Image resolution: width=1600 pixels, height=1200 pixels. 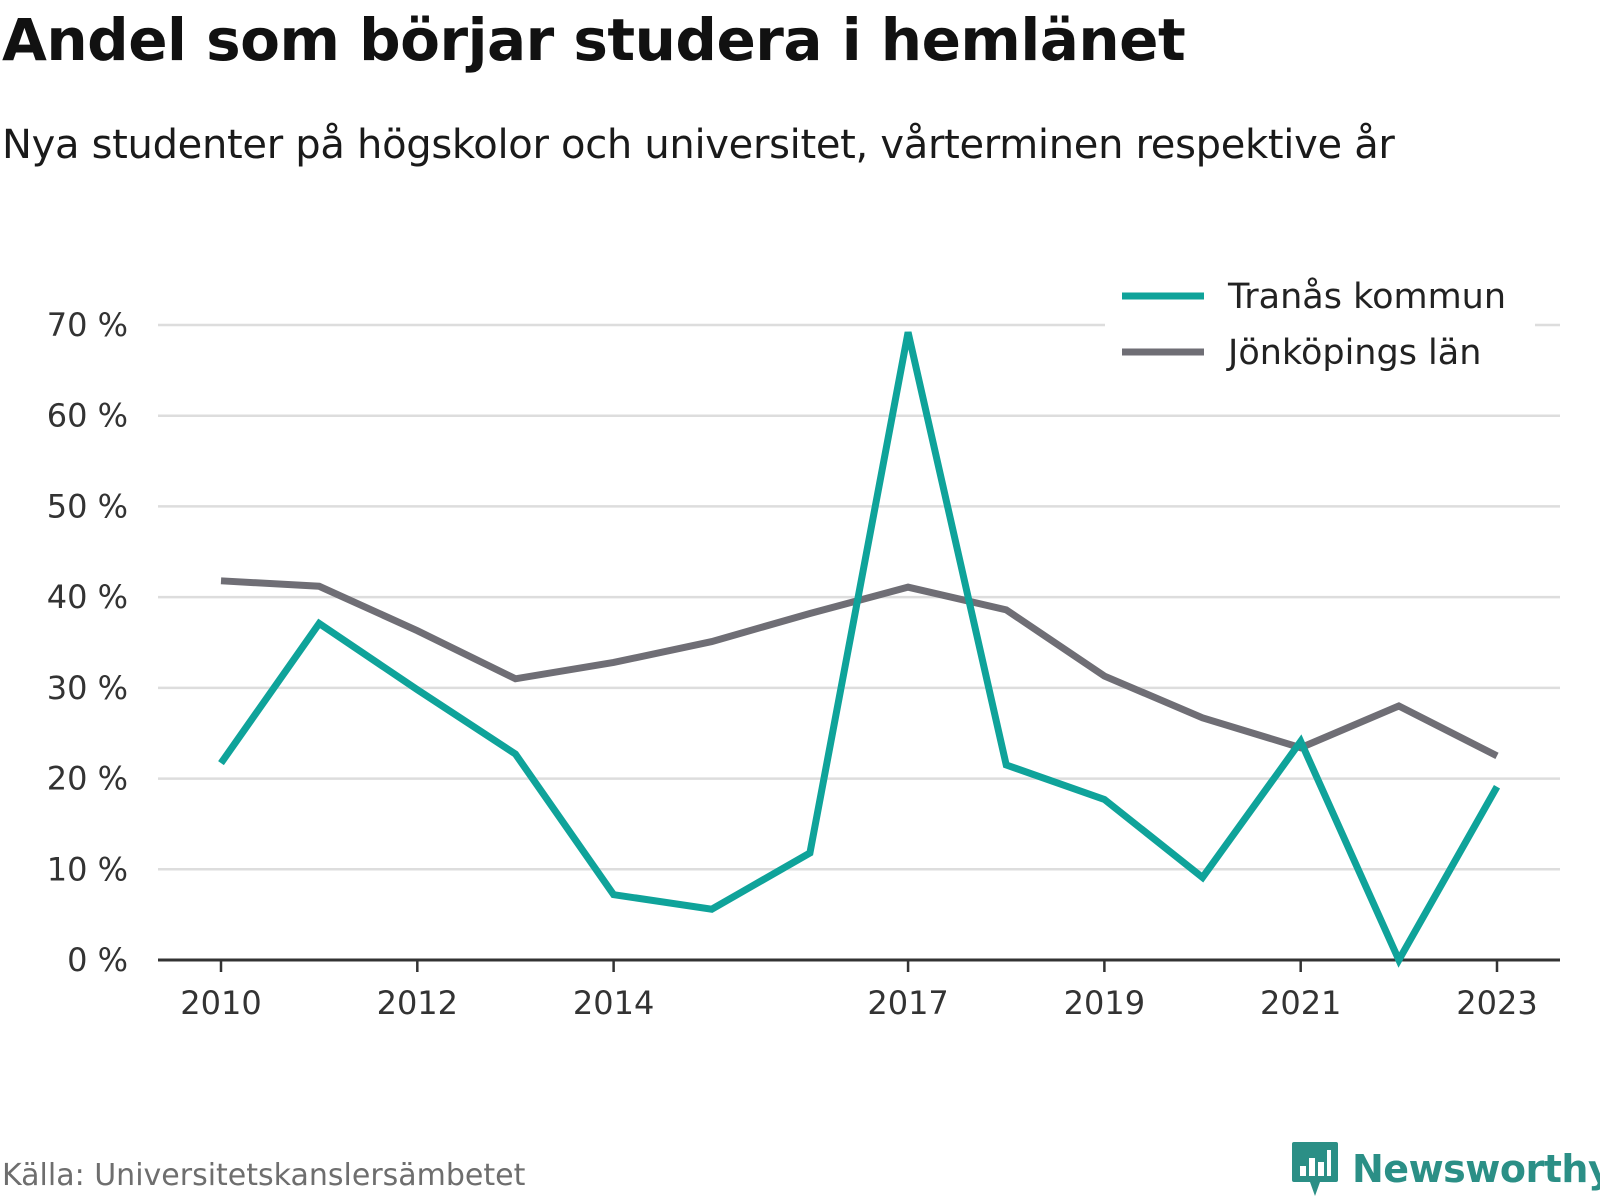 I want to click on y-tick-label: 60 %, so click(x=87, y=416).